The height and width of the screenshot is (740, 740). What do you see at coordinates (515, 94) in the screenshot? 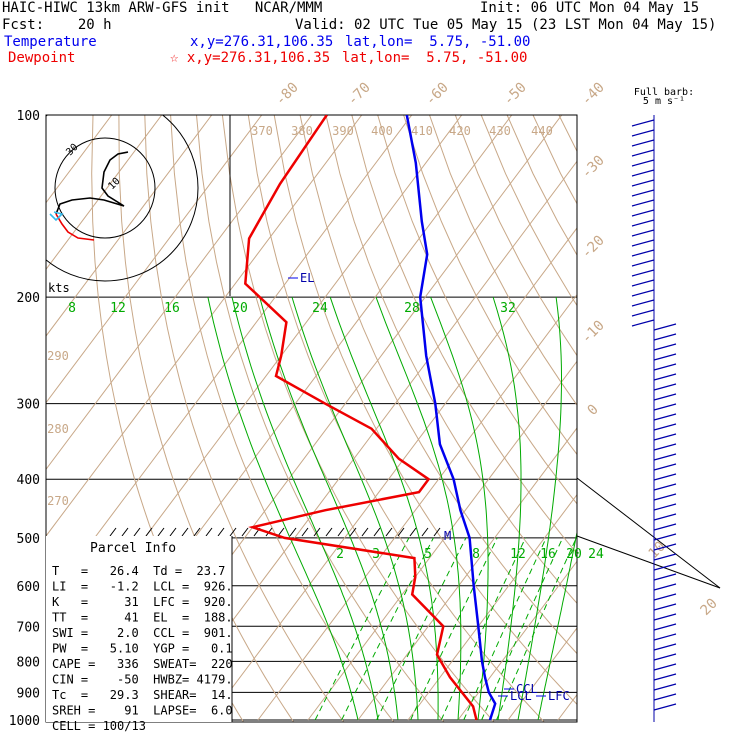
I see `isotherm-label: -50` at bounding box center [515, 94].